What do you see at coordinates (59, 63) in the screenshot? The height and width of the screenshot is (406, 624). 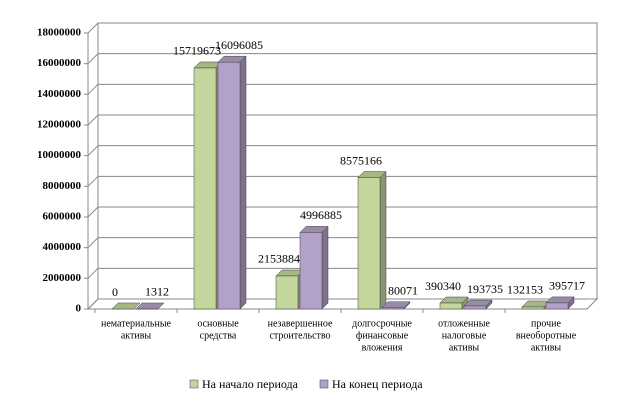 I see `y-tick-label: 16000000` at bounding box center [59, 63].